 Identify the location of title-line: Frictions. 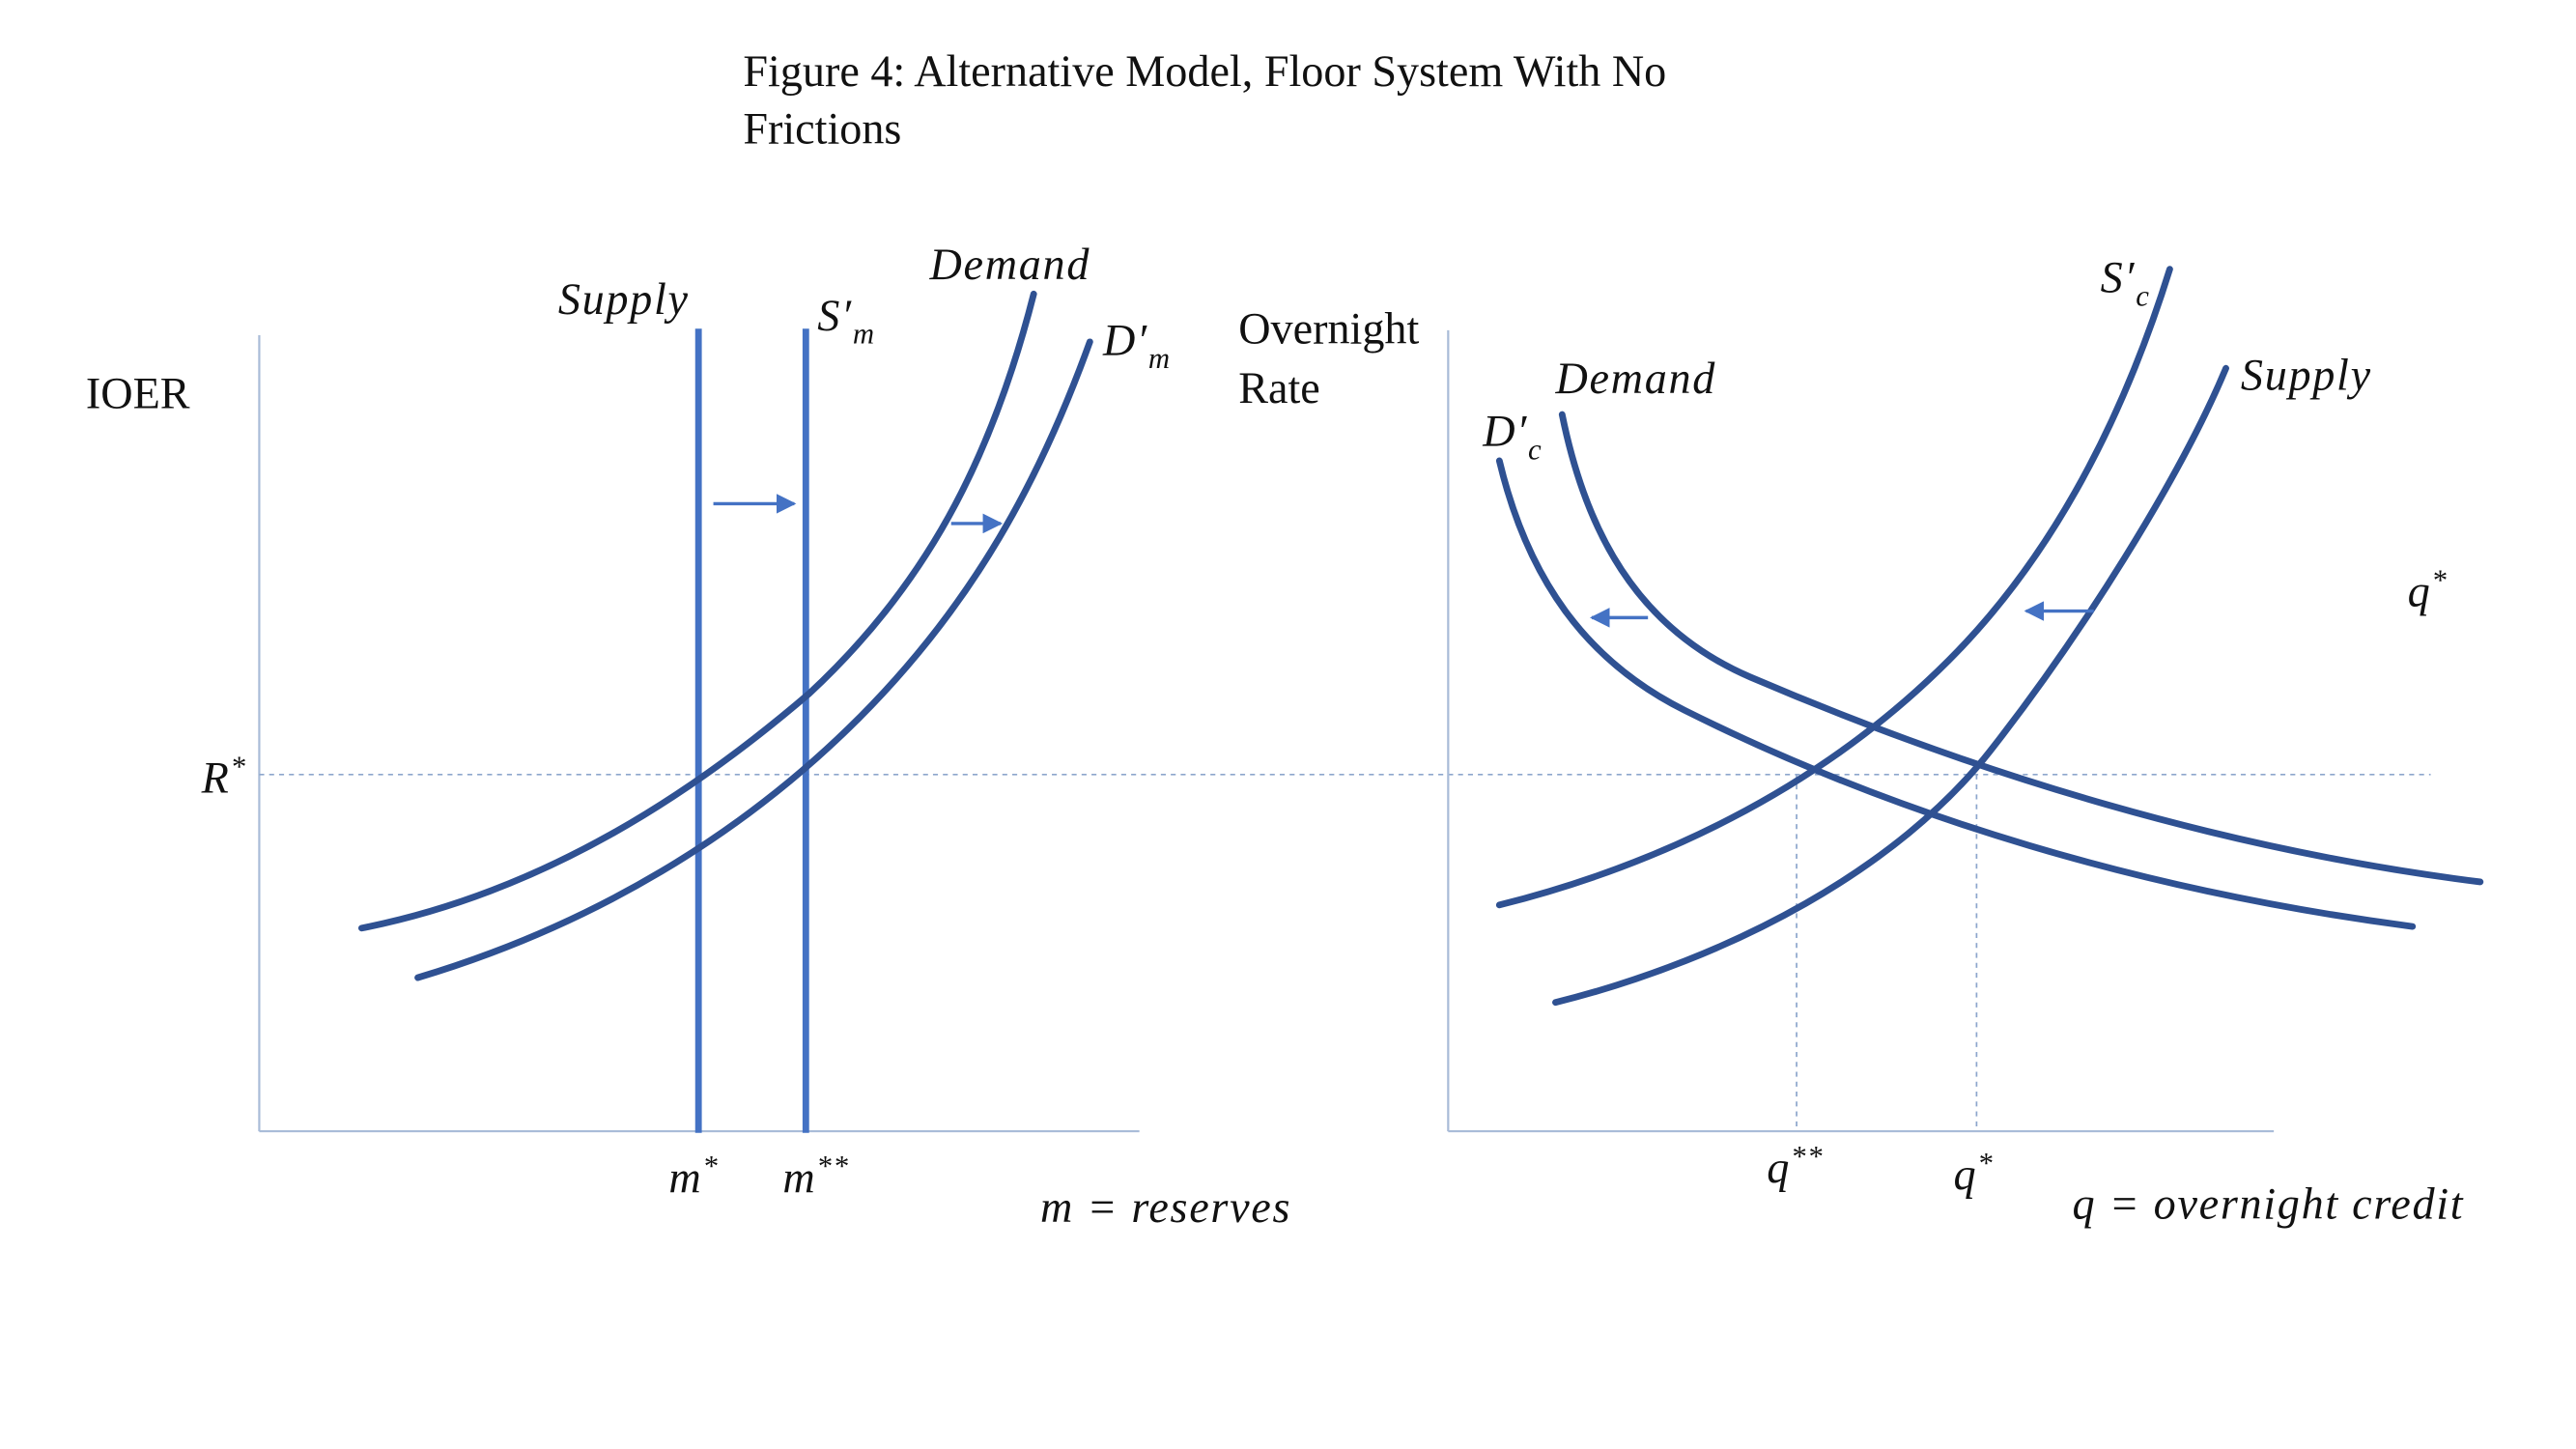
(822, 129).